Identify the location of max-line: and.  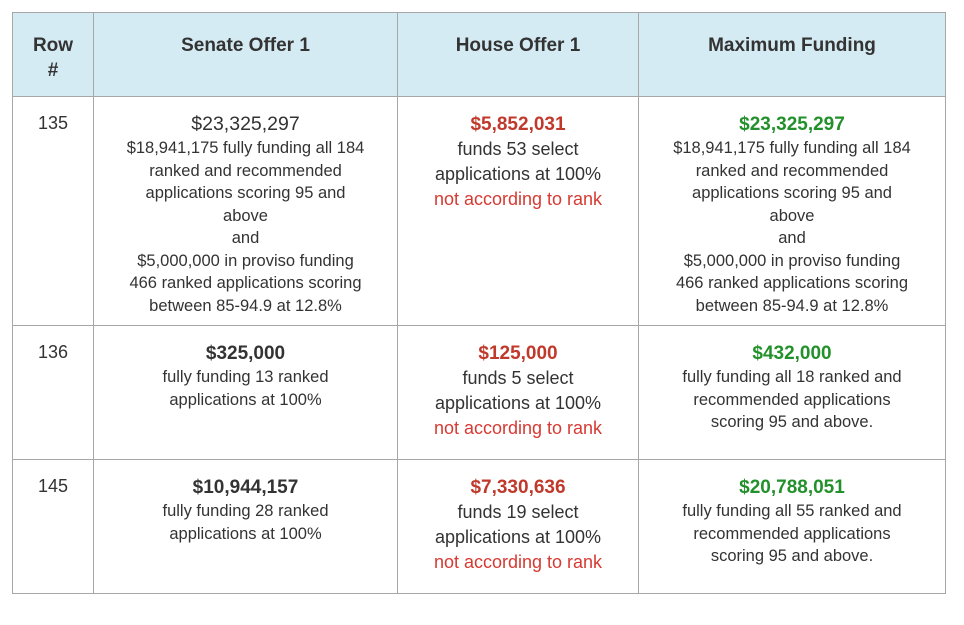
(792, 238).